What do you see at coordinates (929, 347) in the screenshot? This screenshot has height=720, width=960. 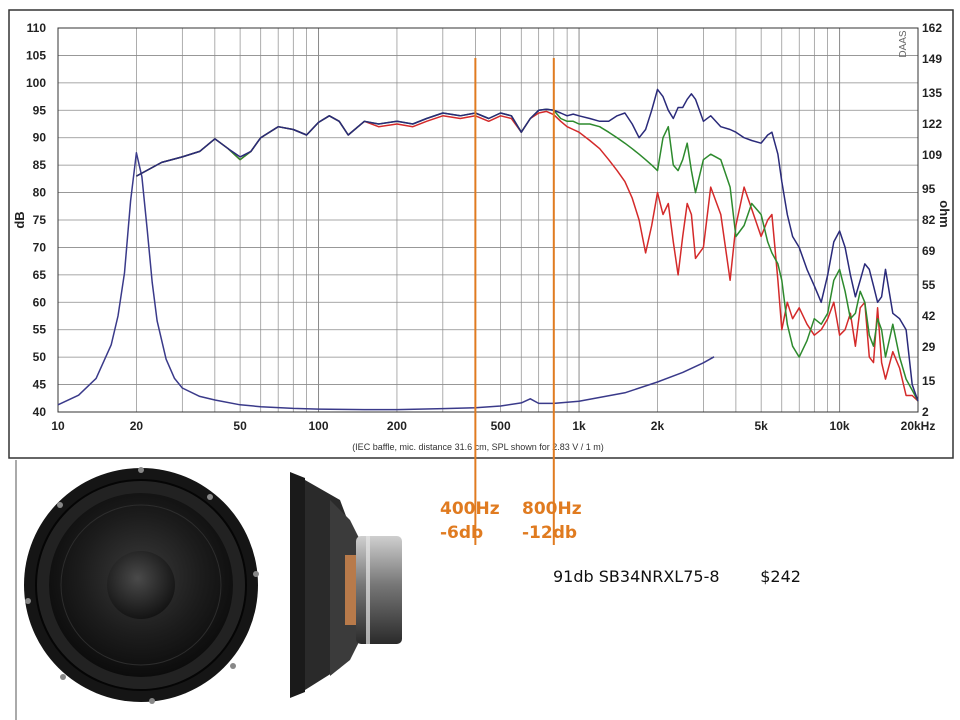 I see `y-right-tick-label: 29` at bounding box center [929, 347].